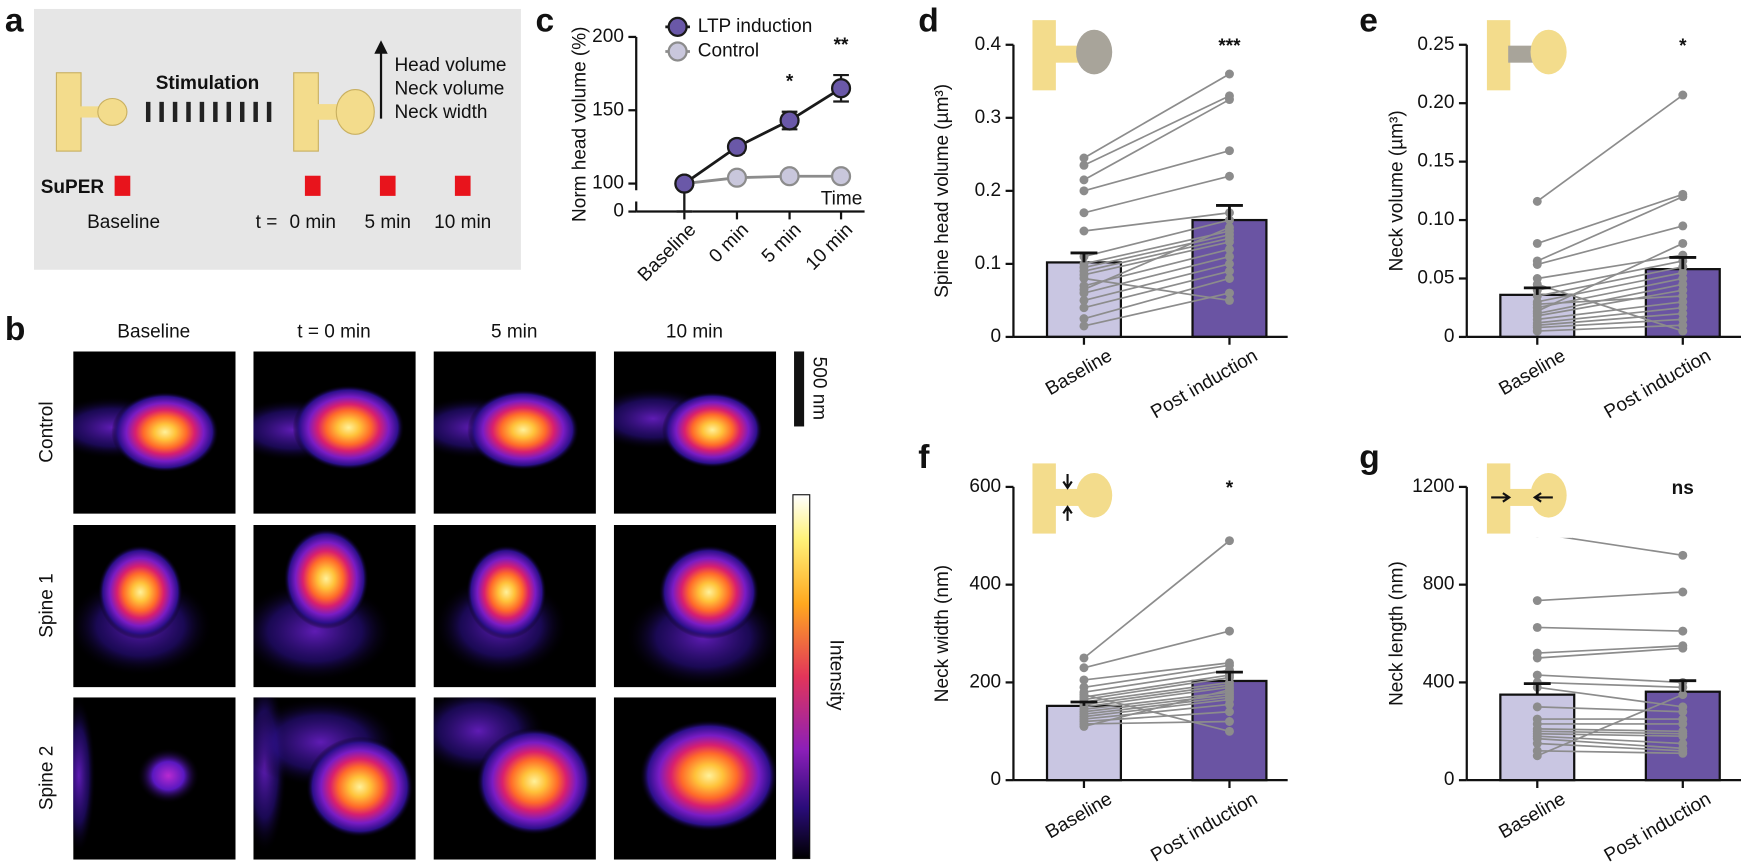 The image size is (1756, 863). What do you see at coordinates (387, 185) in the screenshot?
I see `imaging-marker` at bounding box center [387, 185].